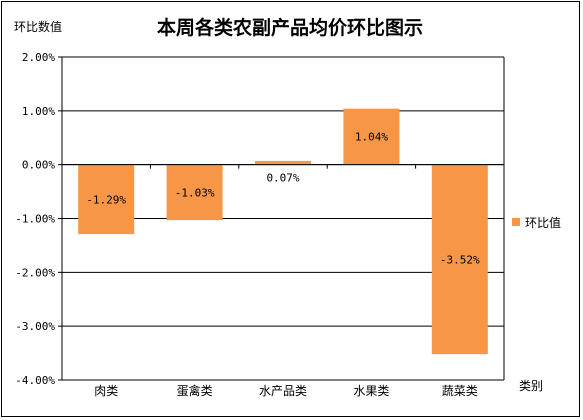 This screenshot has height=420, width=583. I want to click on data-label: 1.04%, so click(371, 137).